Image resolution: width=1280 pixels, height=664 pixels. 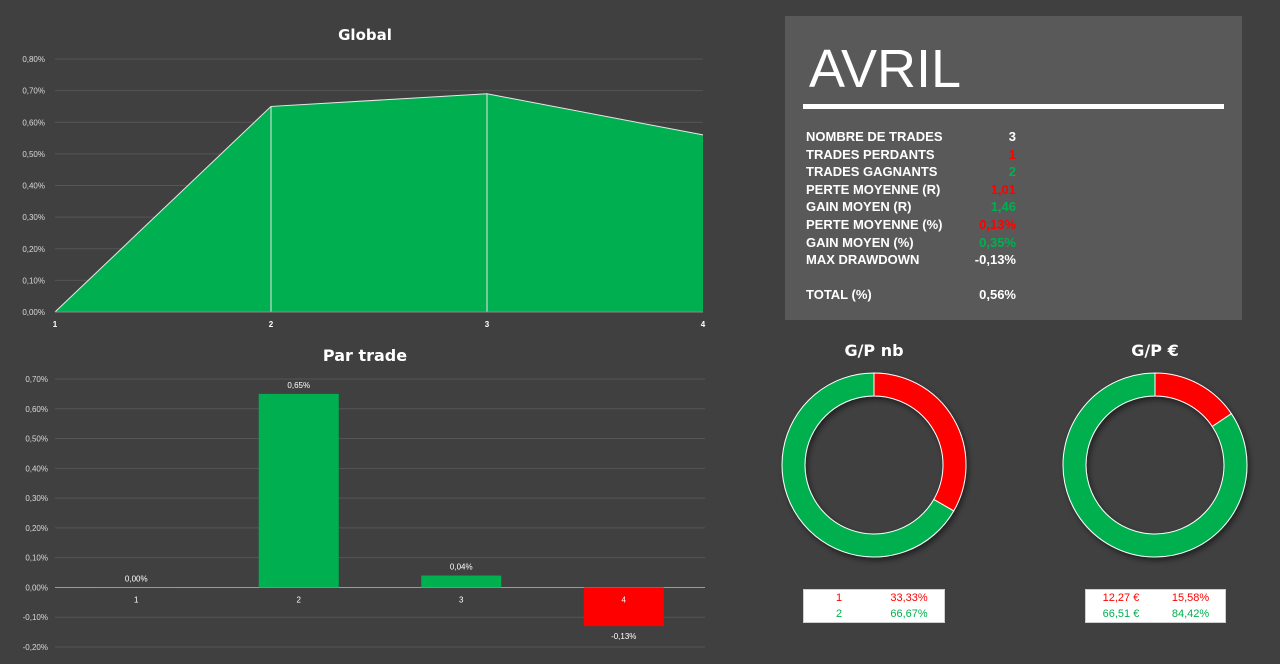 What do you see at coordinates (995, 260) in the screenshot?
I see `stat-value: -0,13%` at bounding box center [995, 260].